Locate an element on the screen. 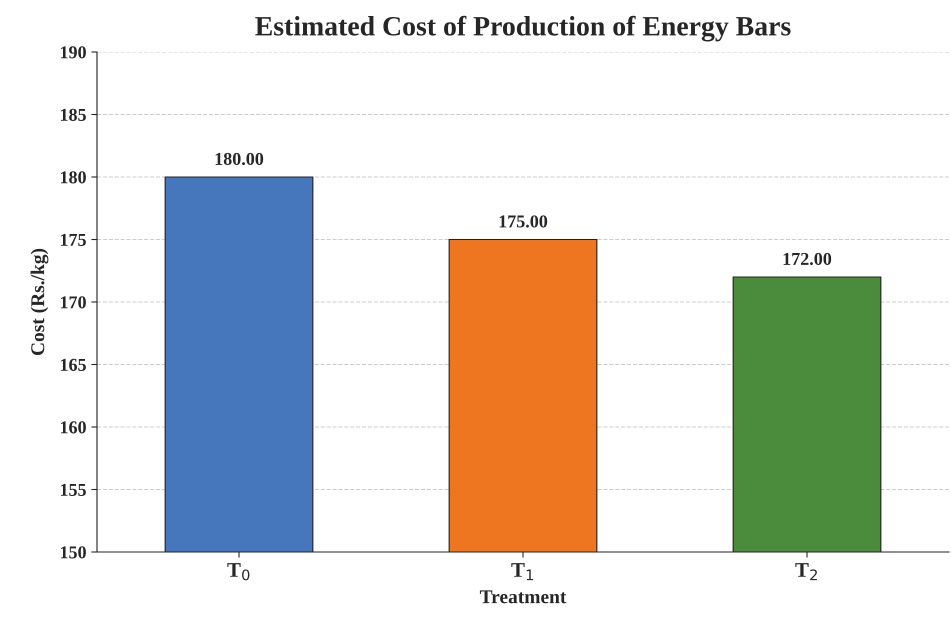 Image resolution: width=951 pixels, height=617 pixels. y-tick-label: 170 is located at coordinates (73, 302).